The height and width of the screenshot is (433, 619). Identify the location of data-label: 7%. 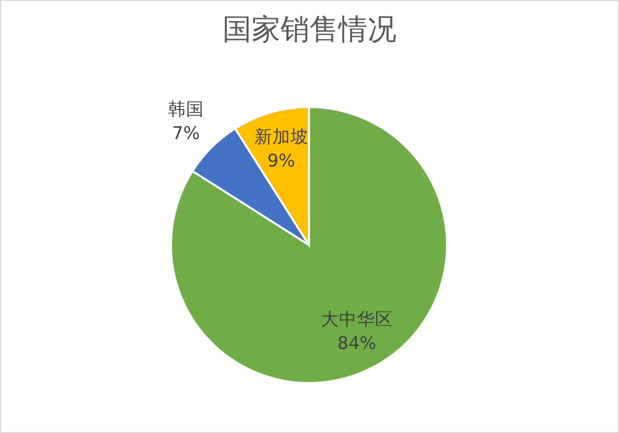
(186, 134).